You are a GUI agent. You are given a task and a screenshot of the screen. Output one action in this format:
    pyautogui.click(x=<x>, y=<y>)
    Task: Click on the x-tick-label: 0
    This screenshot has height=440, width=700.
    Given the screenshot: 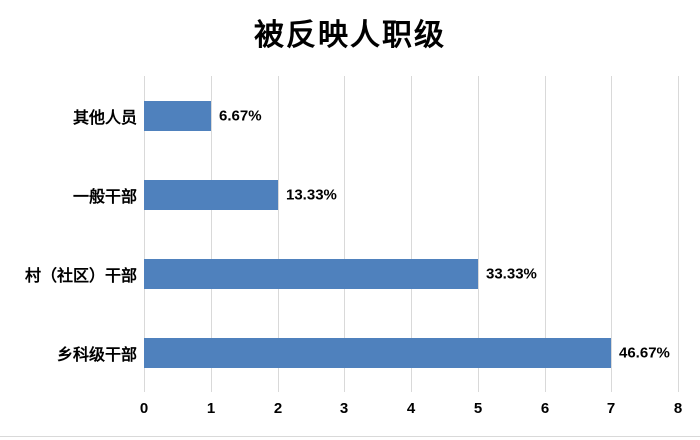 What is the action you would take?
    pyautogui.click(x=144, y=408)
    